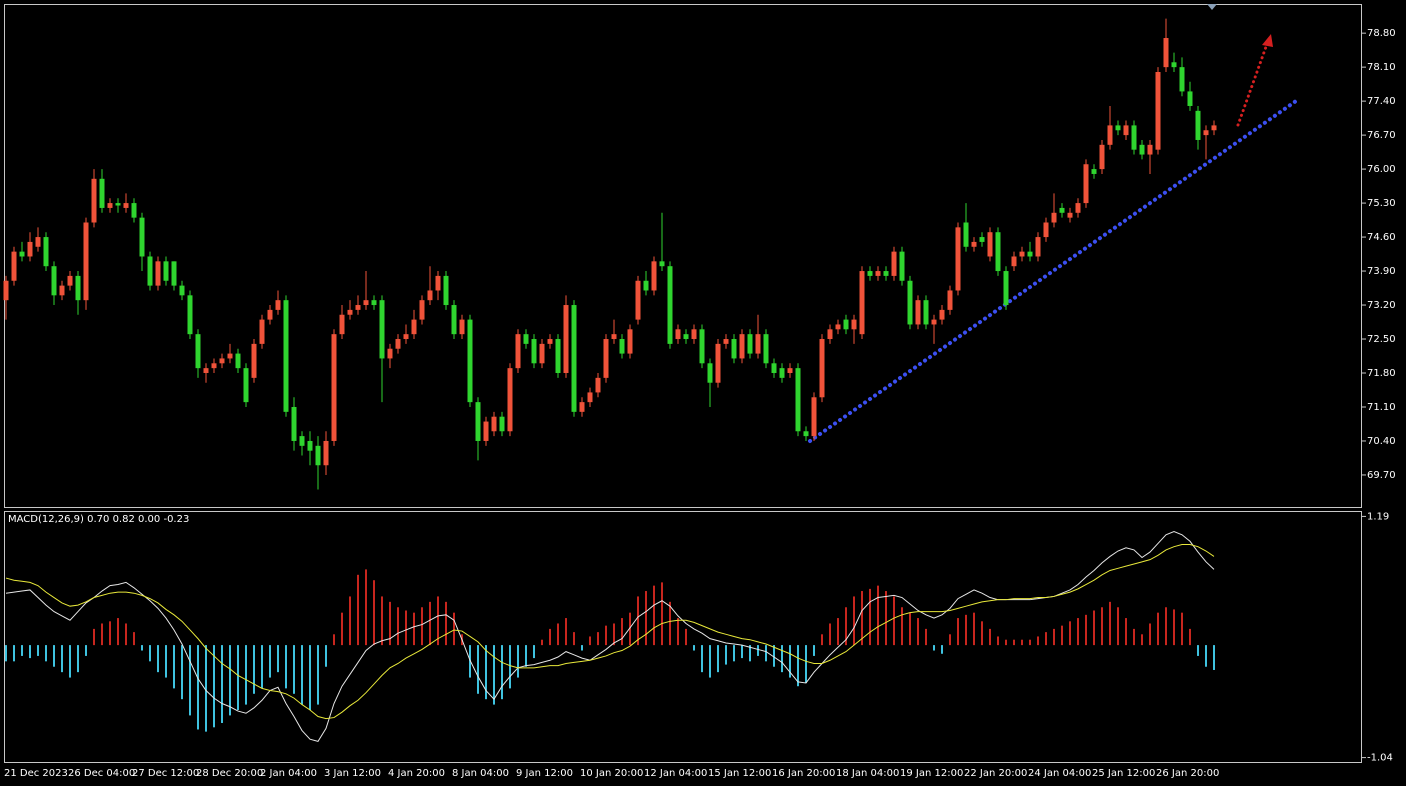  I want to click on x-tick-label: 18 Jan 04:00, so click(867, 773).